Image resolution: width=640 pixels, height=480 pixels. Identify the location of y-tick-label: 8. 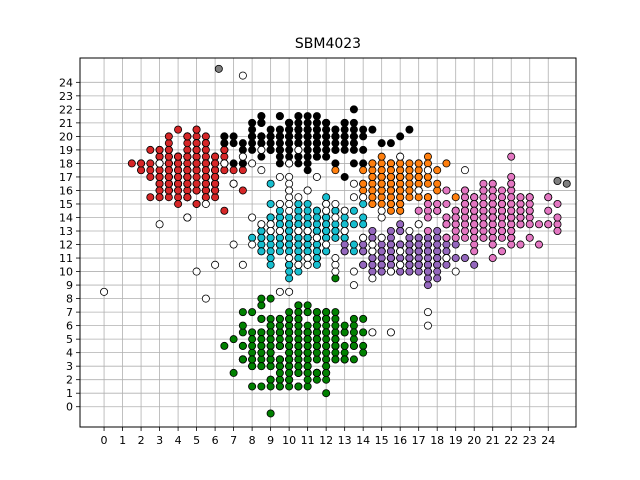
(69, 299).